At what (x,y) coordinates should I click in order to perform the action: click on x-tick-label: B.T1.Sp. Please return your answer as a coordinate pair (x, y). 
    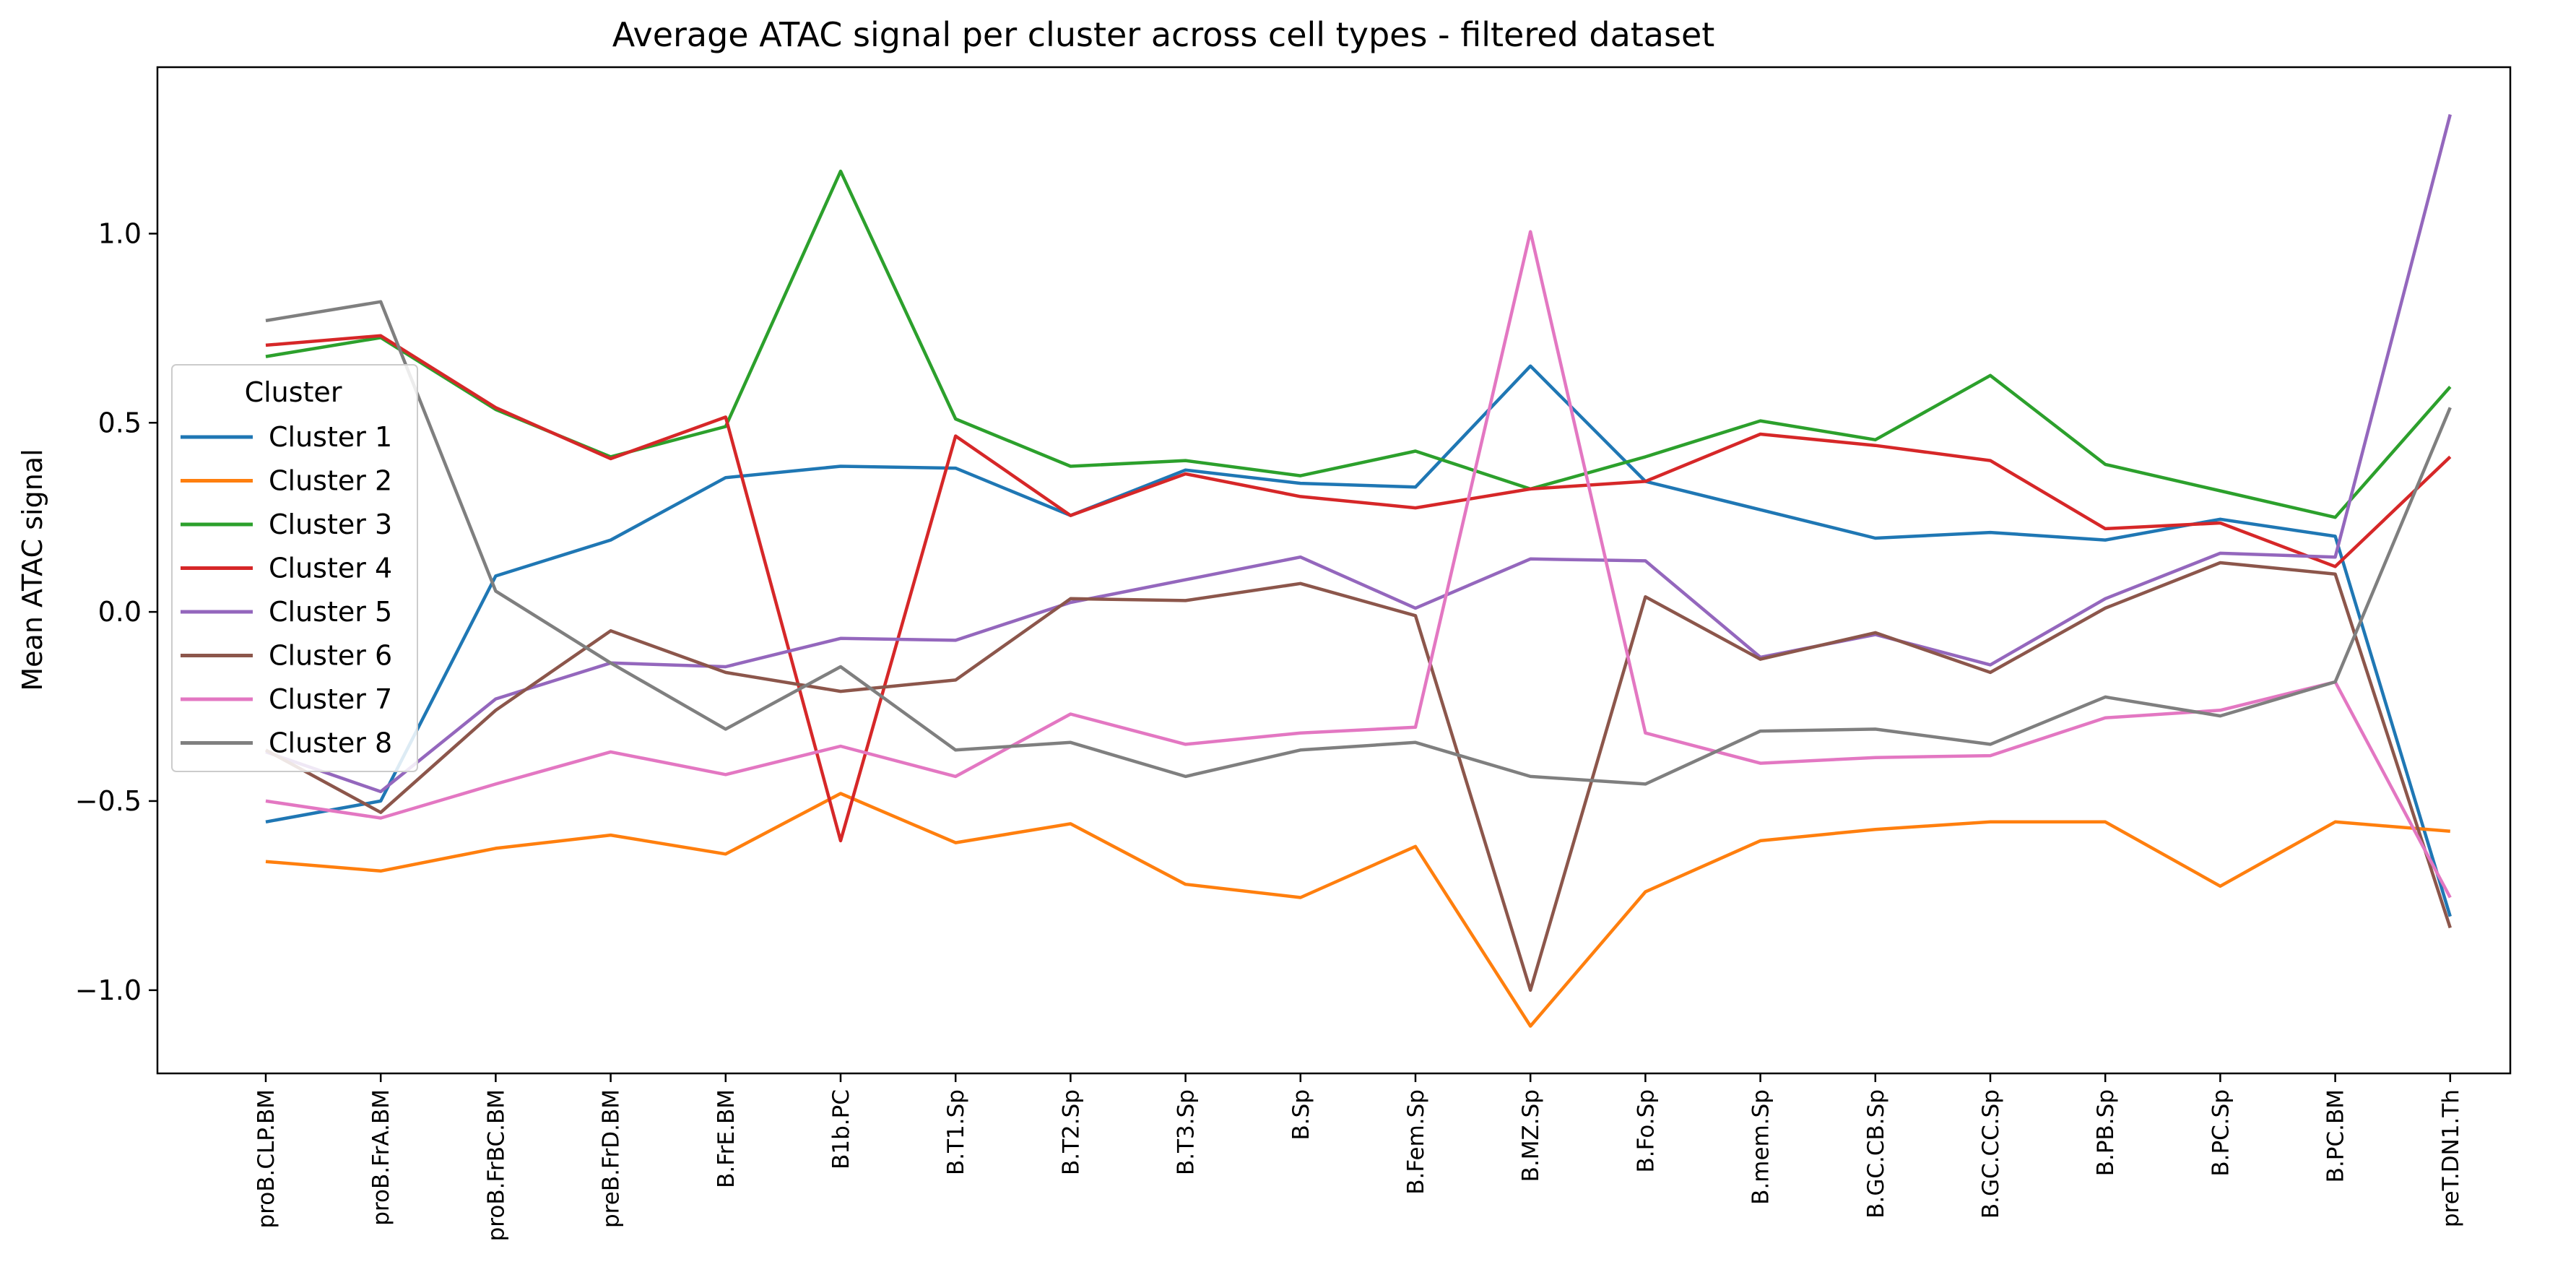
    Looking at the image, I should click on (956, 1132).